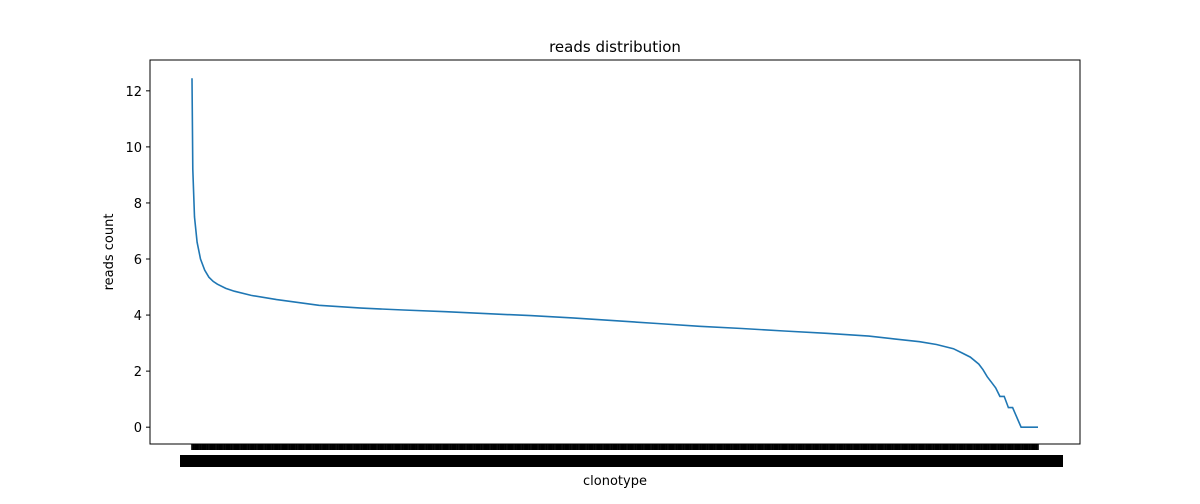 The height and width of the screenshot is (504, 1200). I want to click on y-axis-label: reads count, so click(109, 252).